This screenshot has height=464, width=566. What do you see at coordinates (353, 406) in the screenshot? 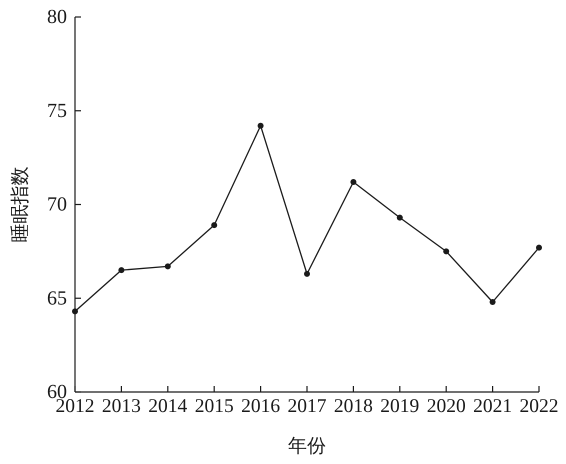
I see `x-tick-label: 2018` at bounding box center [353, 406].